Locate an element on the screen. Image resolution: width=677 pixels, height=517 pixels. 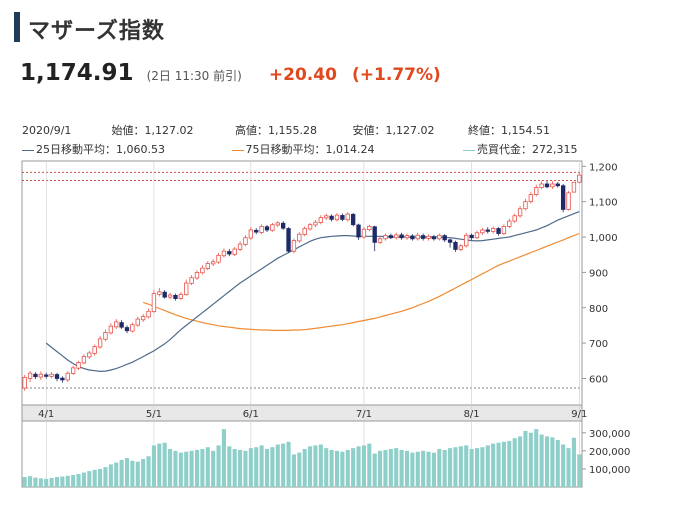
ma75-swatch is located at coordinates (237, 150).